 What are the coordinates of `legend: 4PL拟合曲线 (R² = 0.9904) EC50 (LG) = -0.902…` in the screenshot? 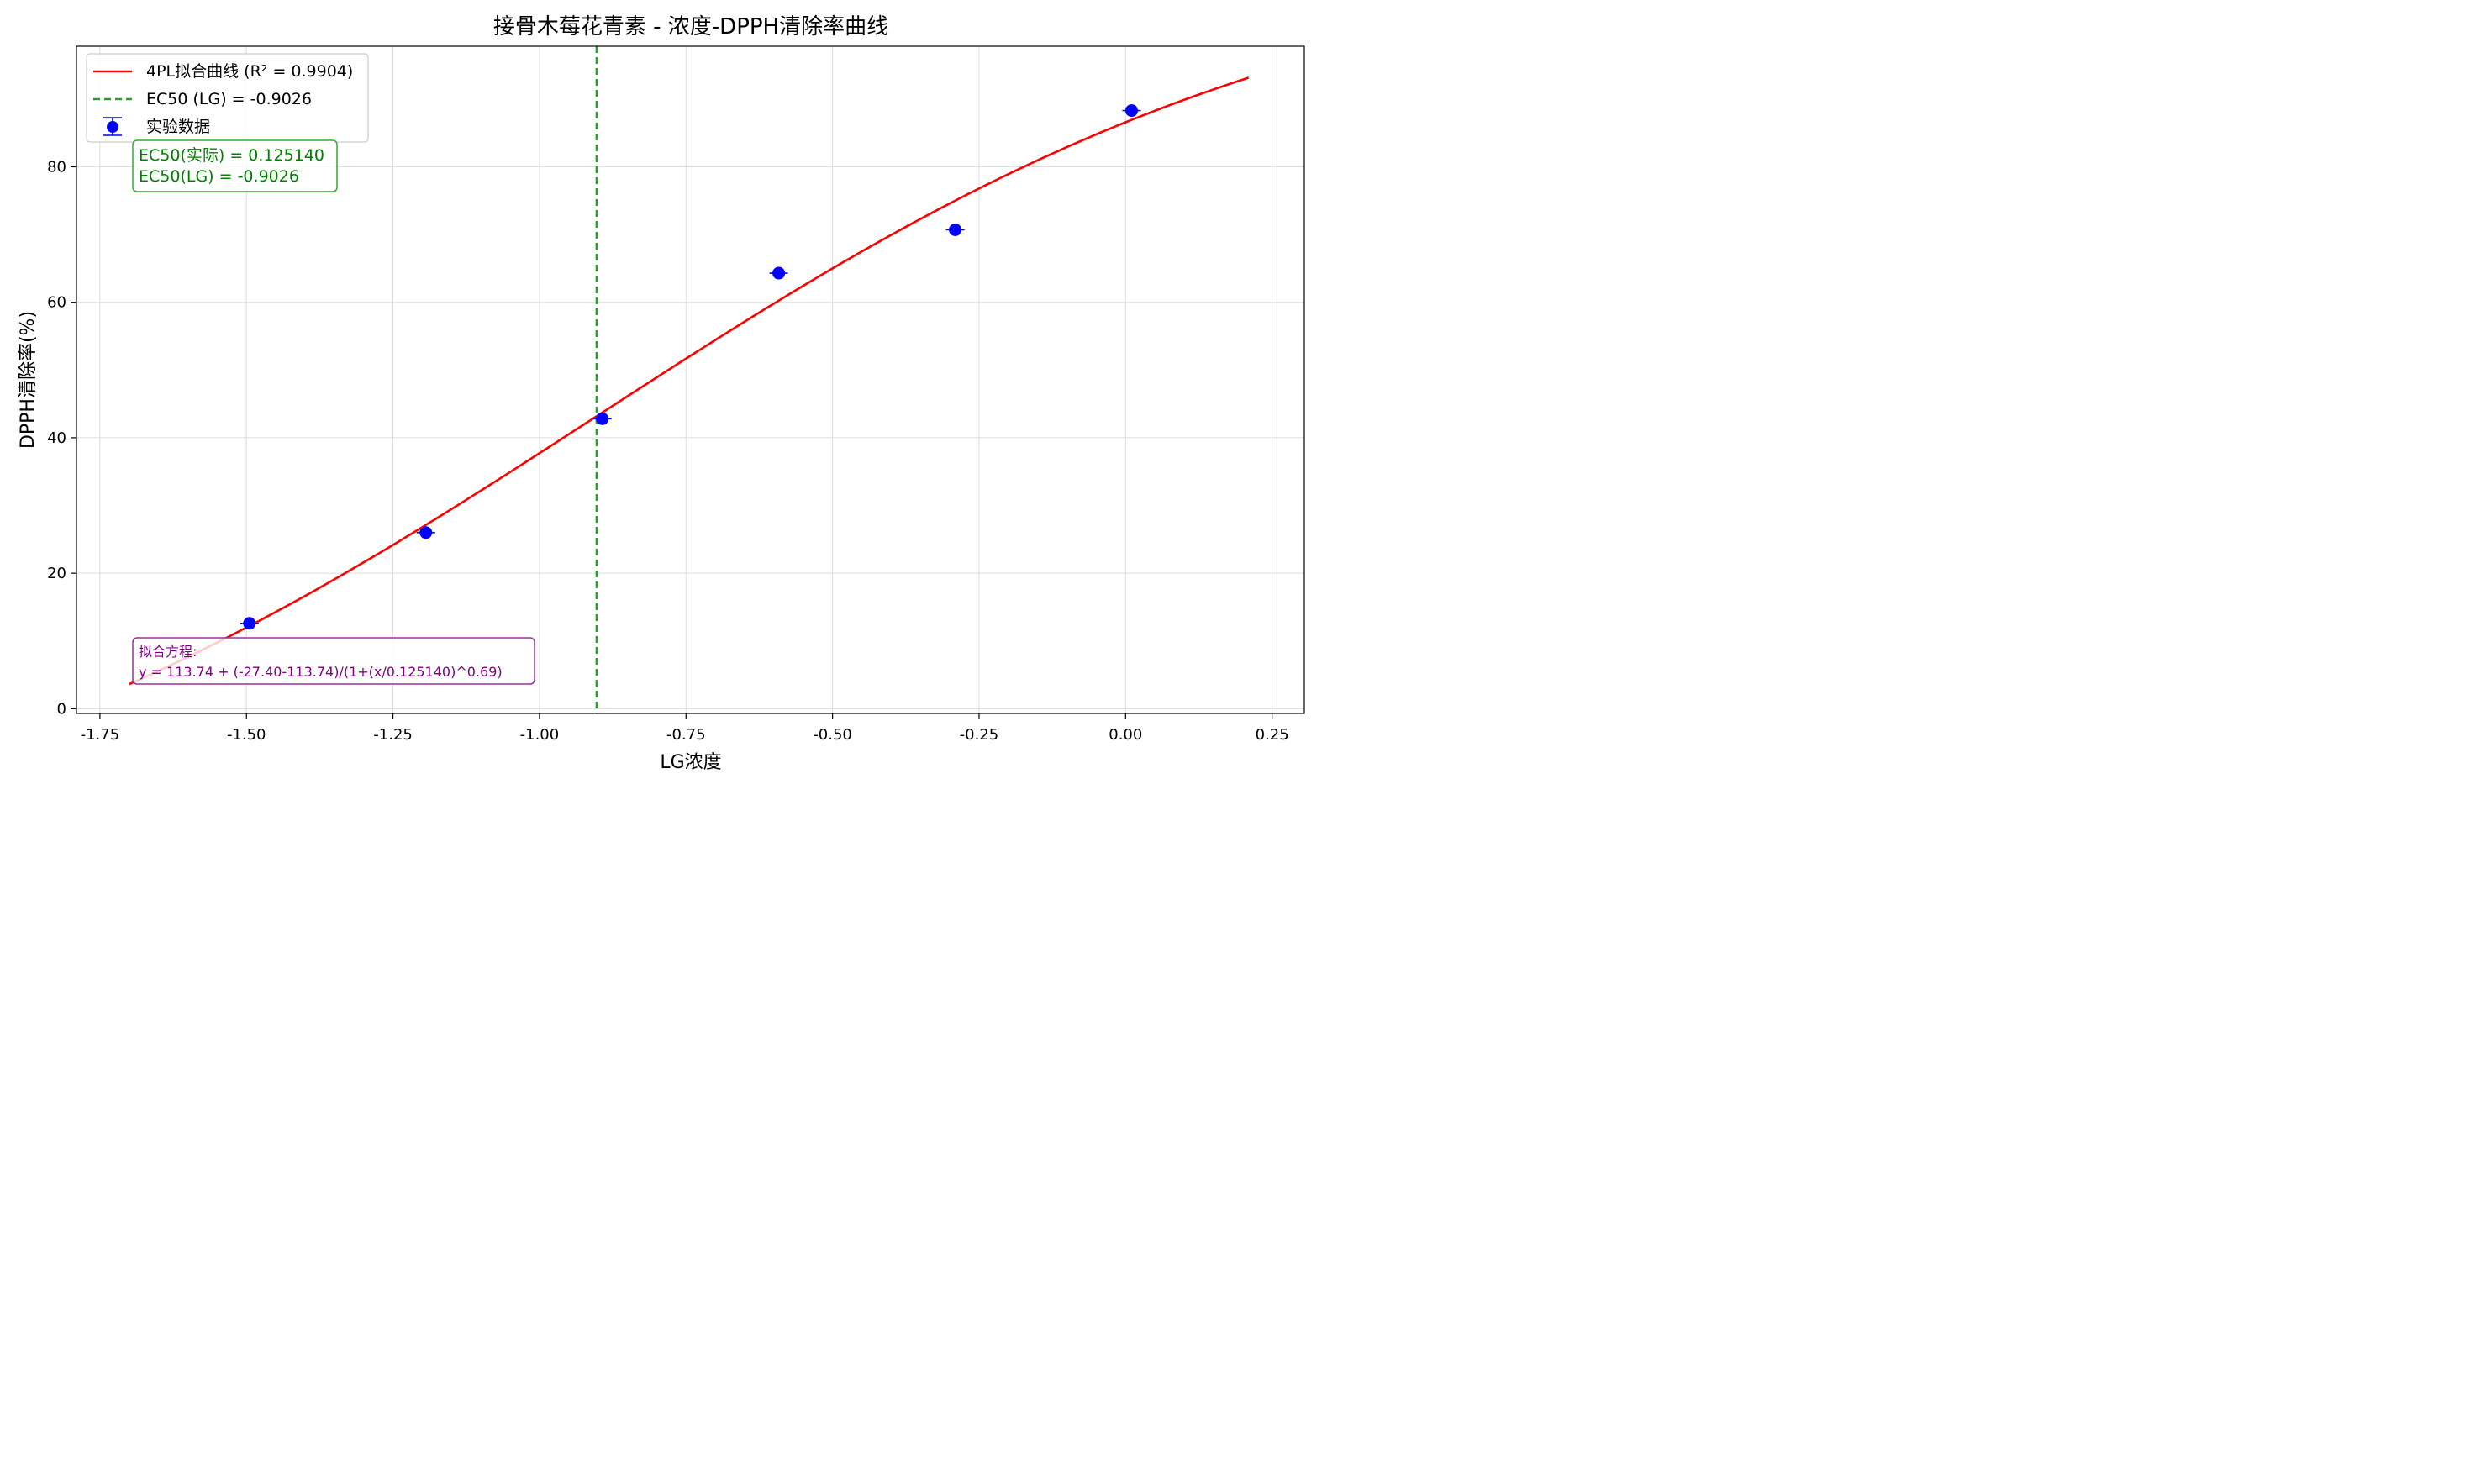 It's located at (227, 98).